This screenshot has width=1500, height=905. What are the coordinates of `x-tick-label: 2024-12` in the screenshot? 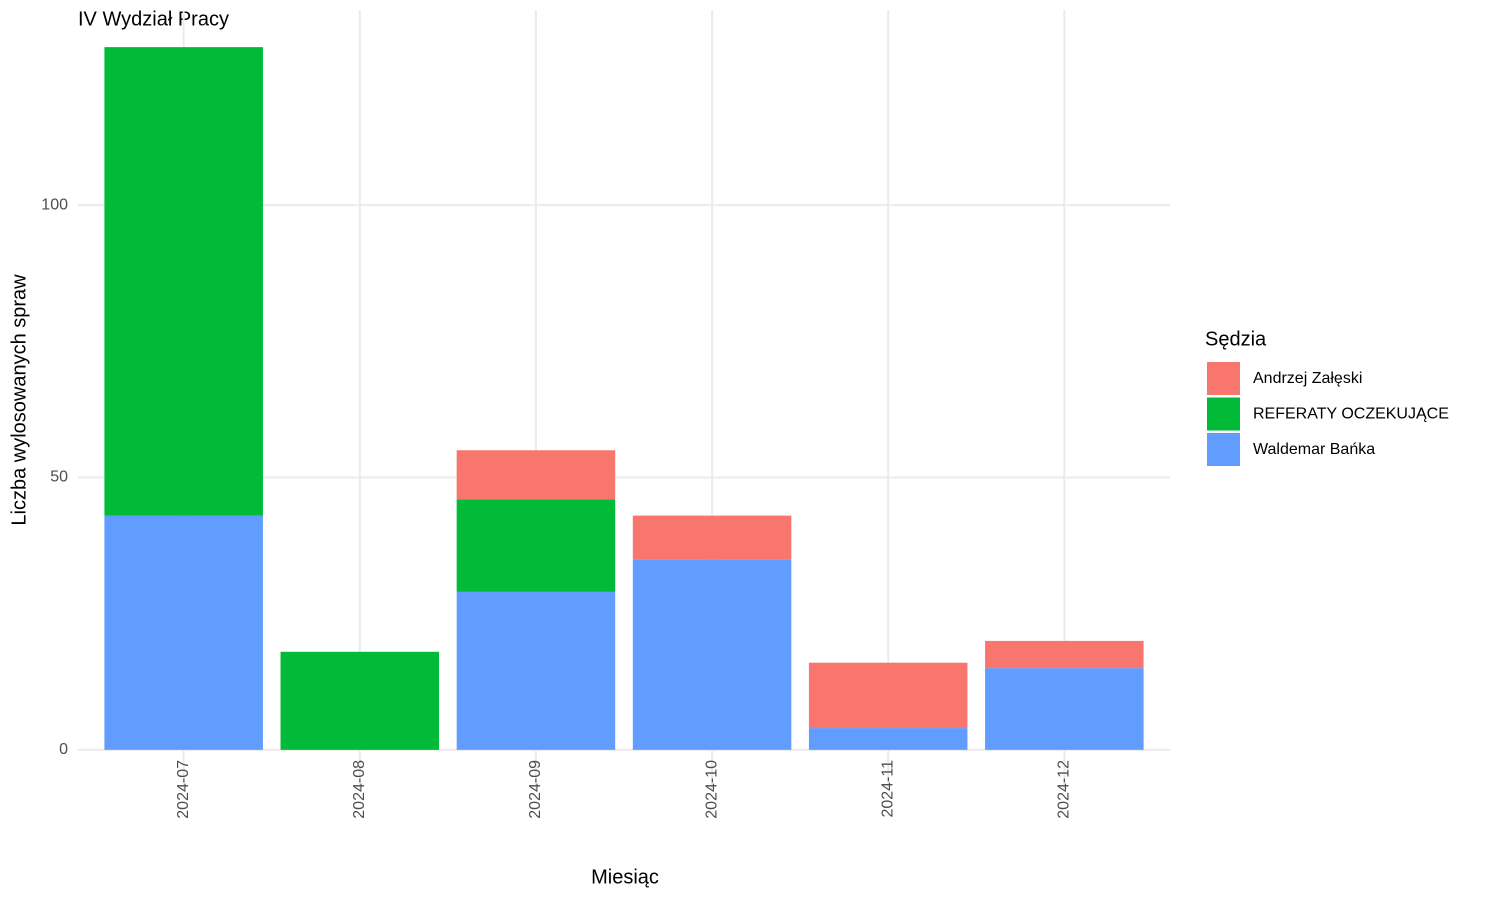 It's located at (1064, 789).